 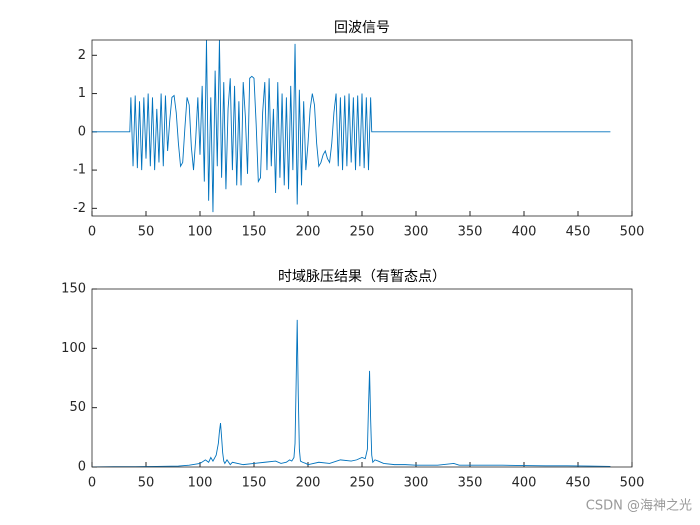 What do you see at coordinates (82, 55) in the screenshot?
I see `y-tick-label: 2` at bounding box center [82, 55].